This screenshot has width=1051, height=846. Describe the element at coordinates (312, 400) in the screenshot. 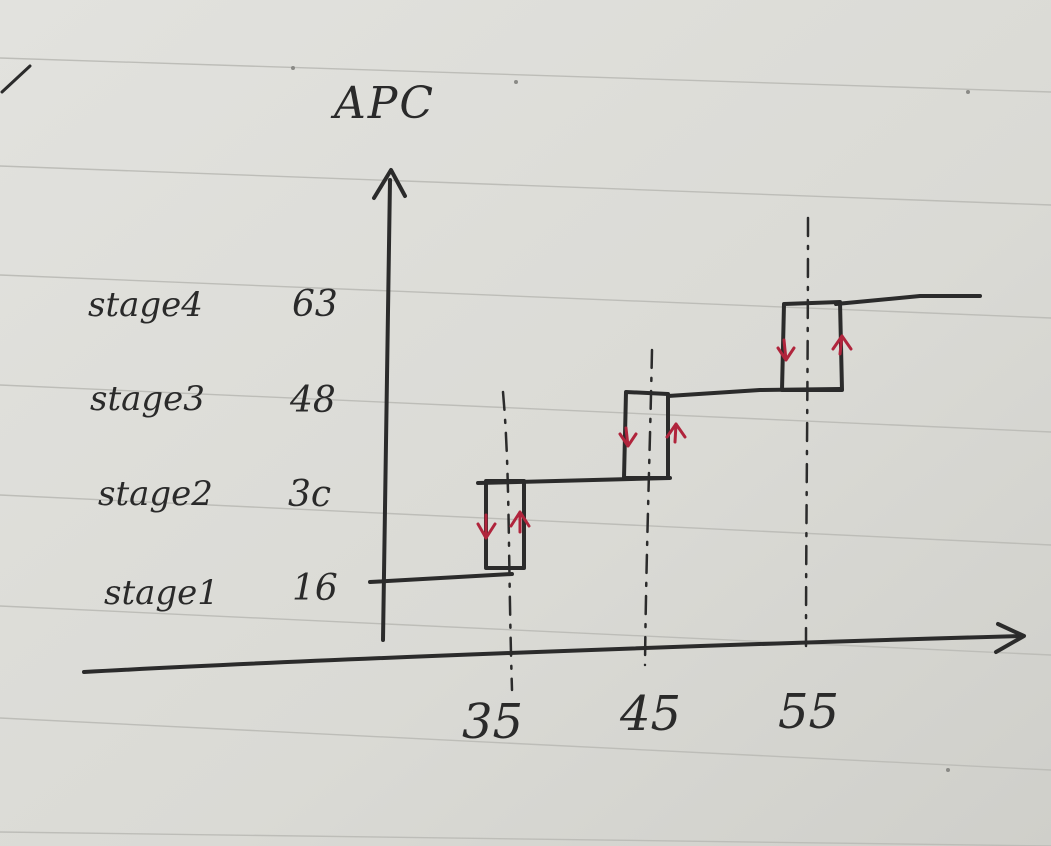

I see `stage-value-3: 48` at that location.